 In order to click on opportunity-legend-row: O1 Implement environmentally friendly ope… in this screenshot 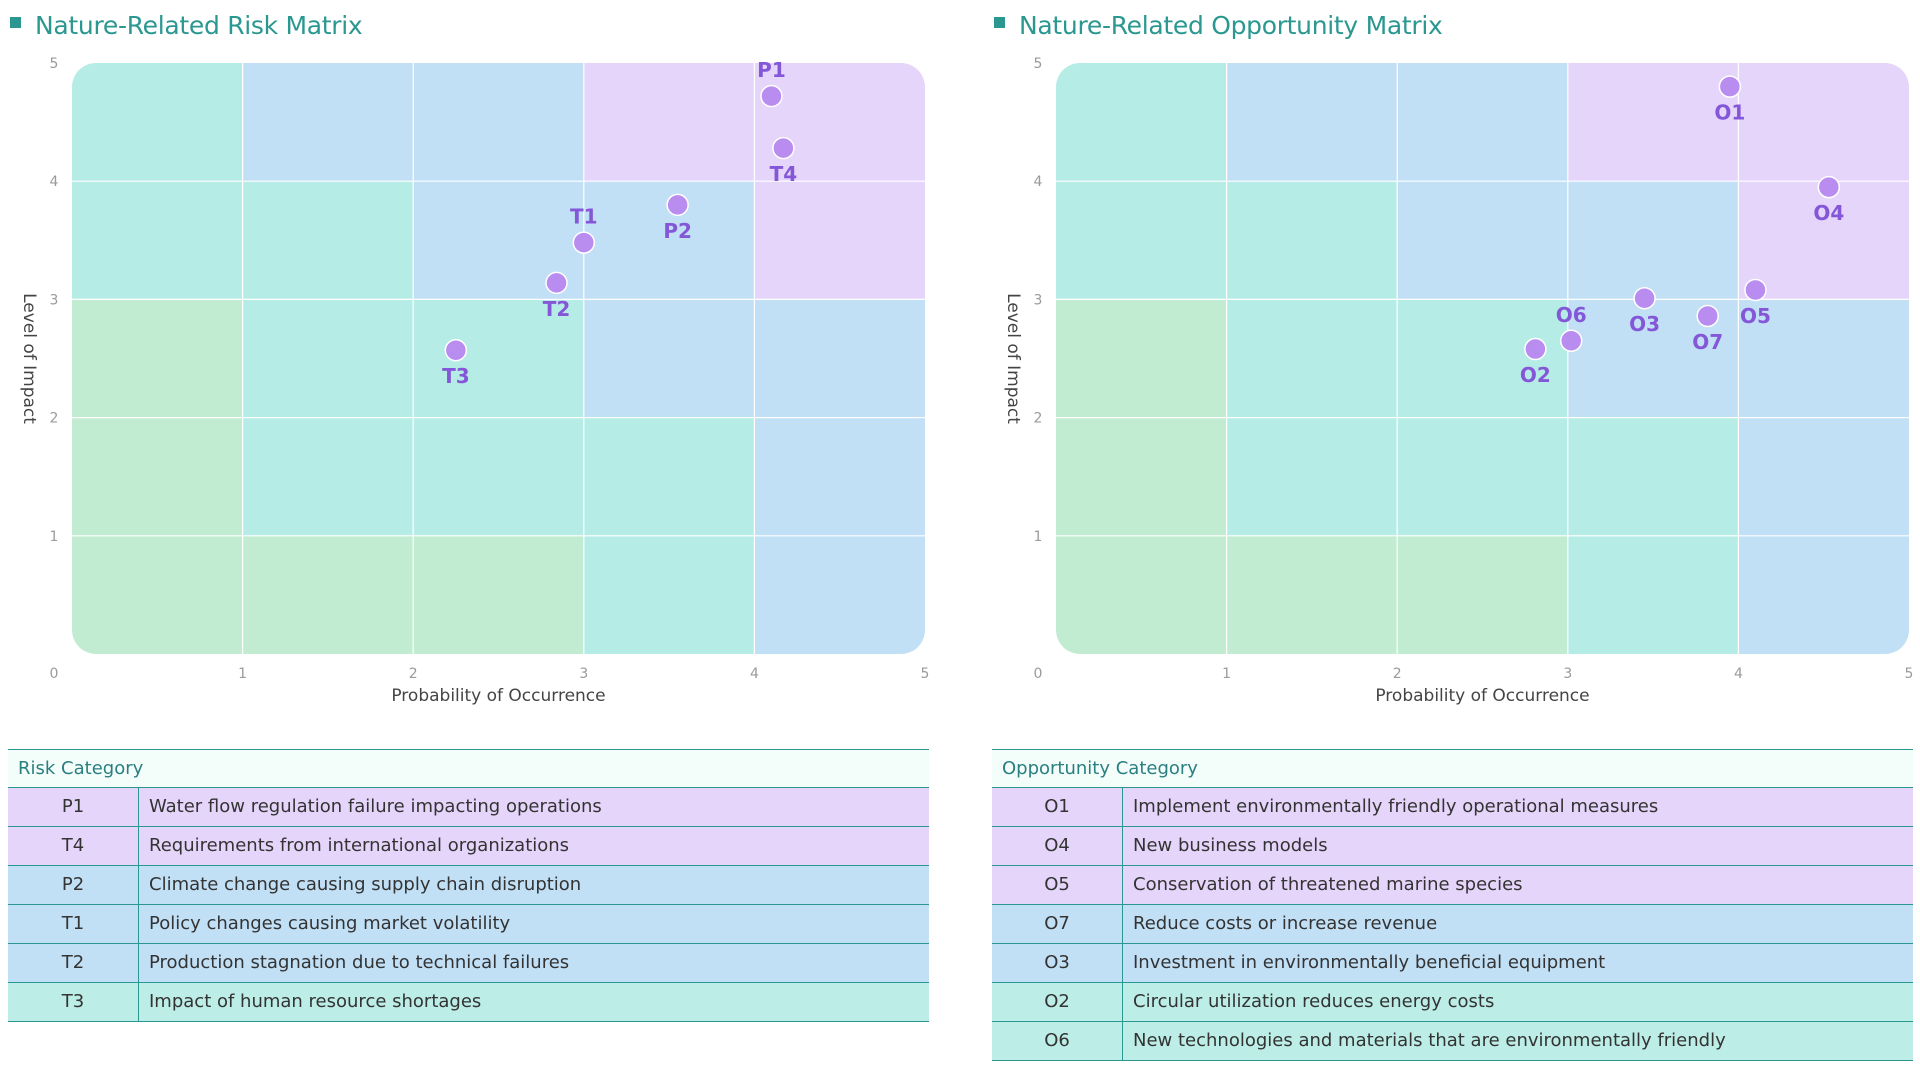, I will do `click(1452, 807)`.